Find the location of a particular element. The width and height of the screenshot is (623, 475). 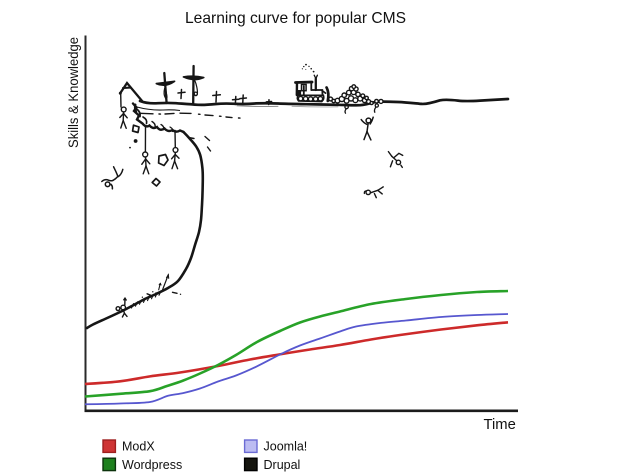

svg-text: Joomla! is located at coordinates (286, 447).